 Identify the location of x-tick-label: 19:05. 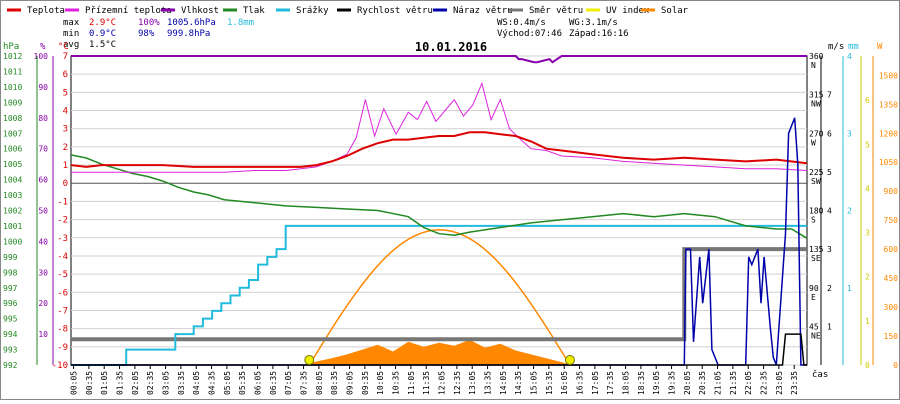
(656, 383).